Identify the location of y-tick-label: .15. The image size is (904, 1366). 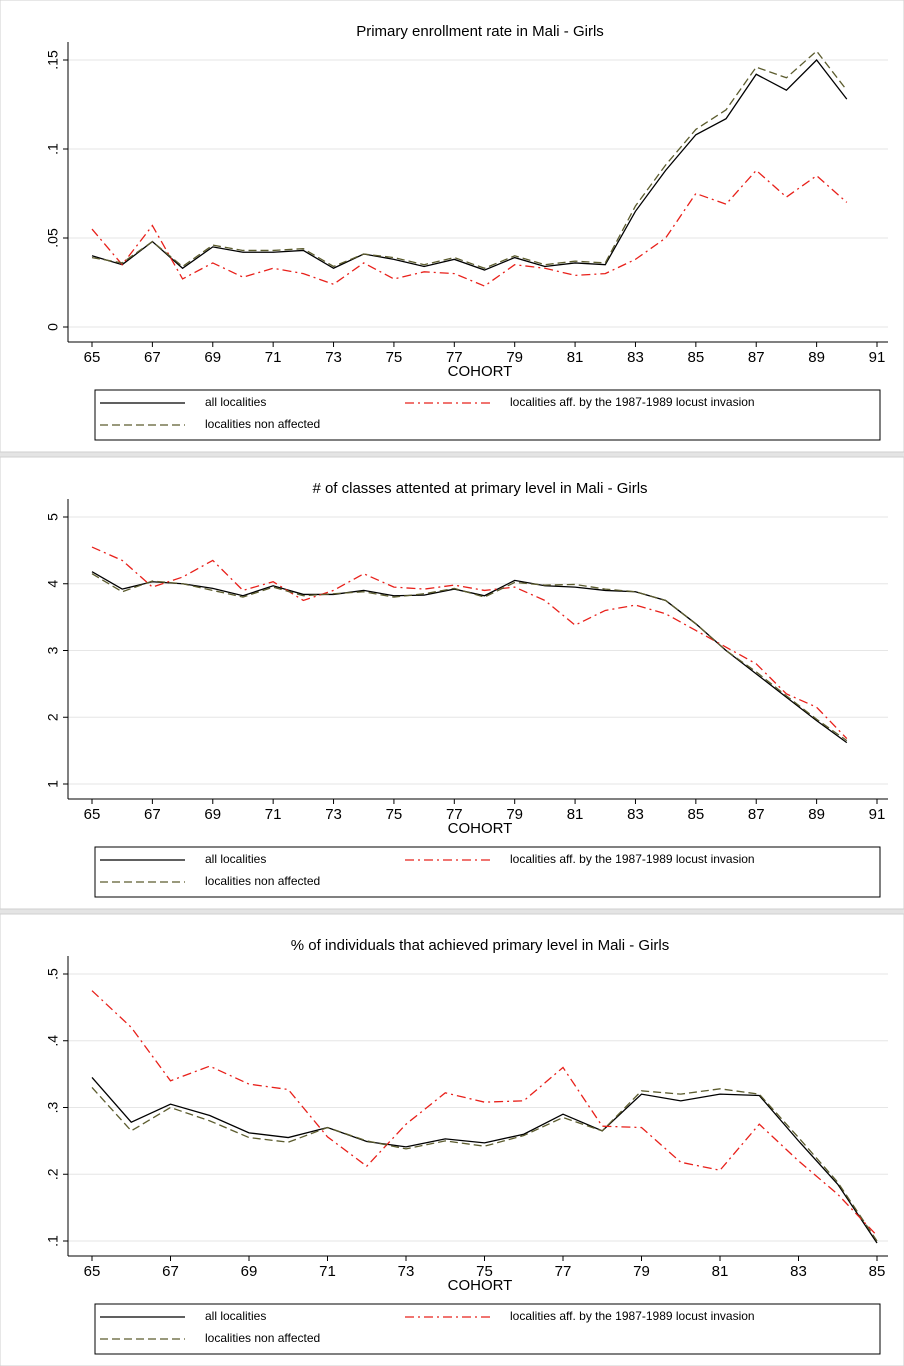
(53, 60).